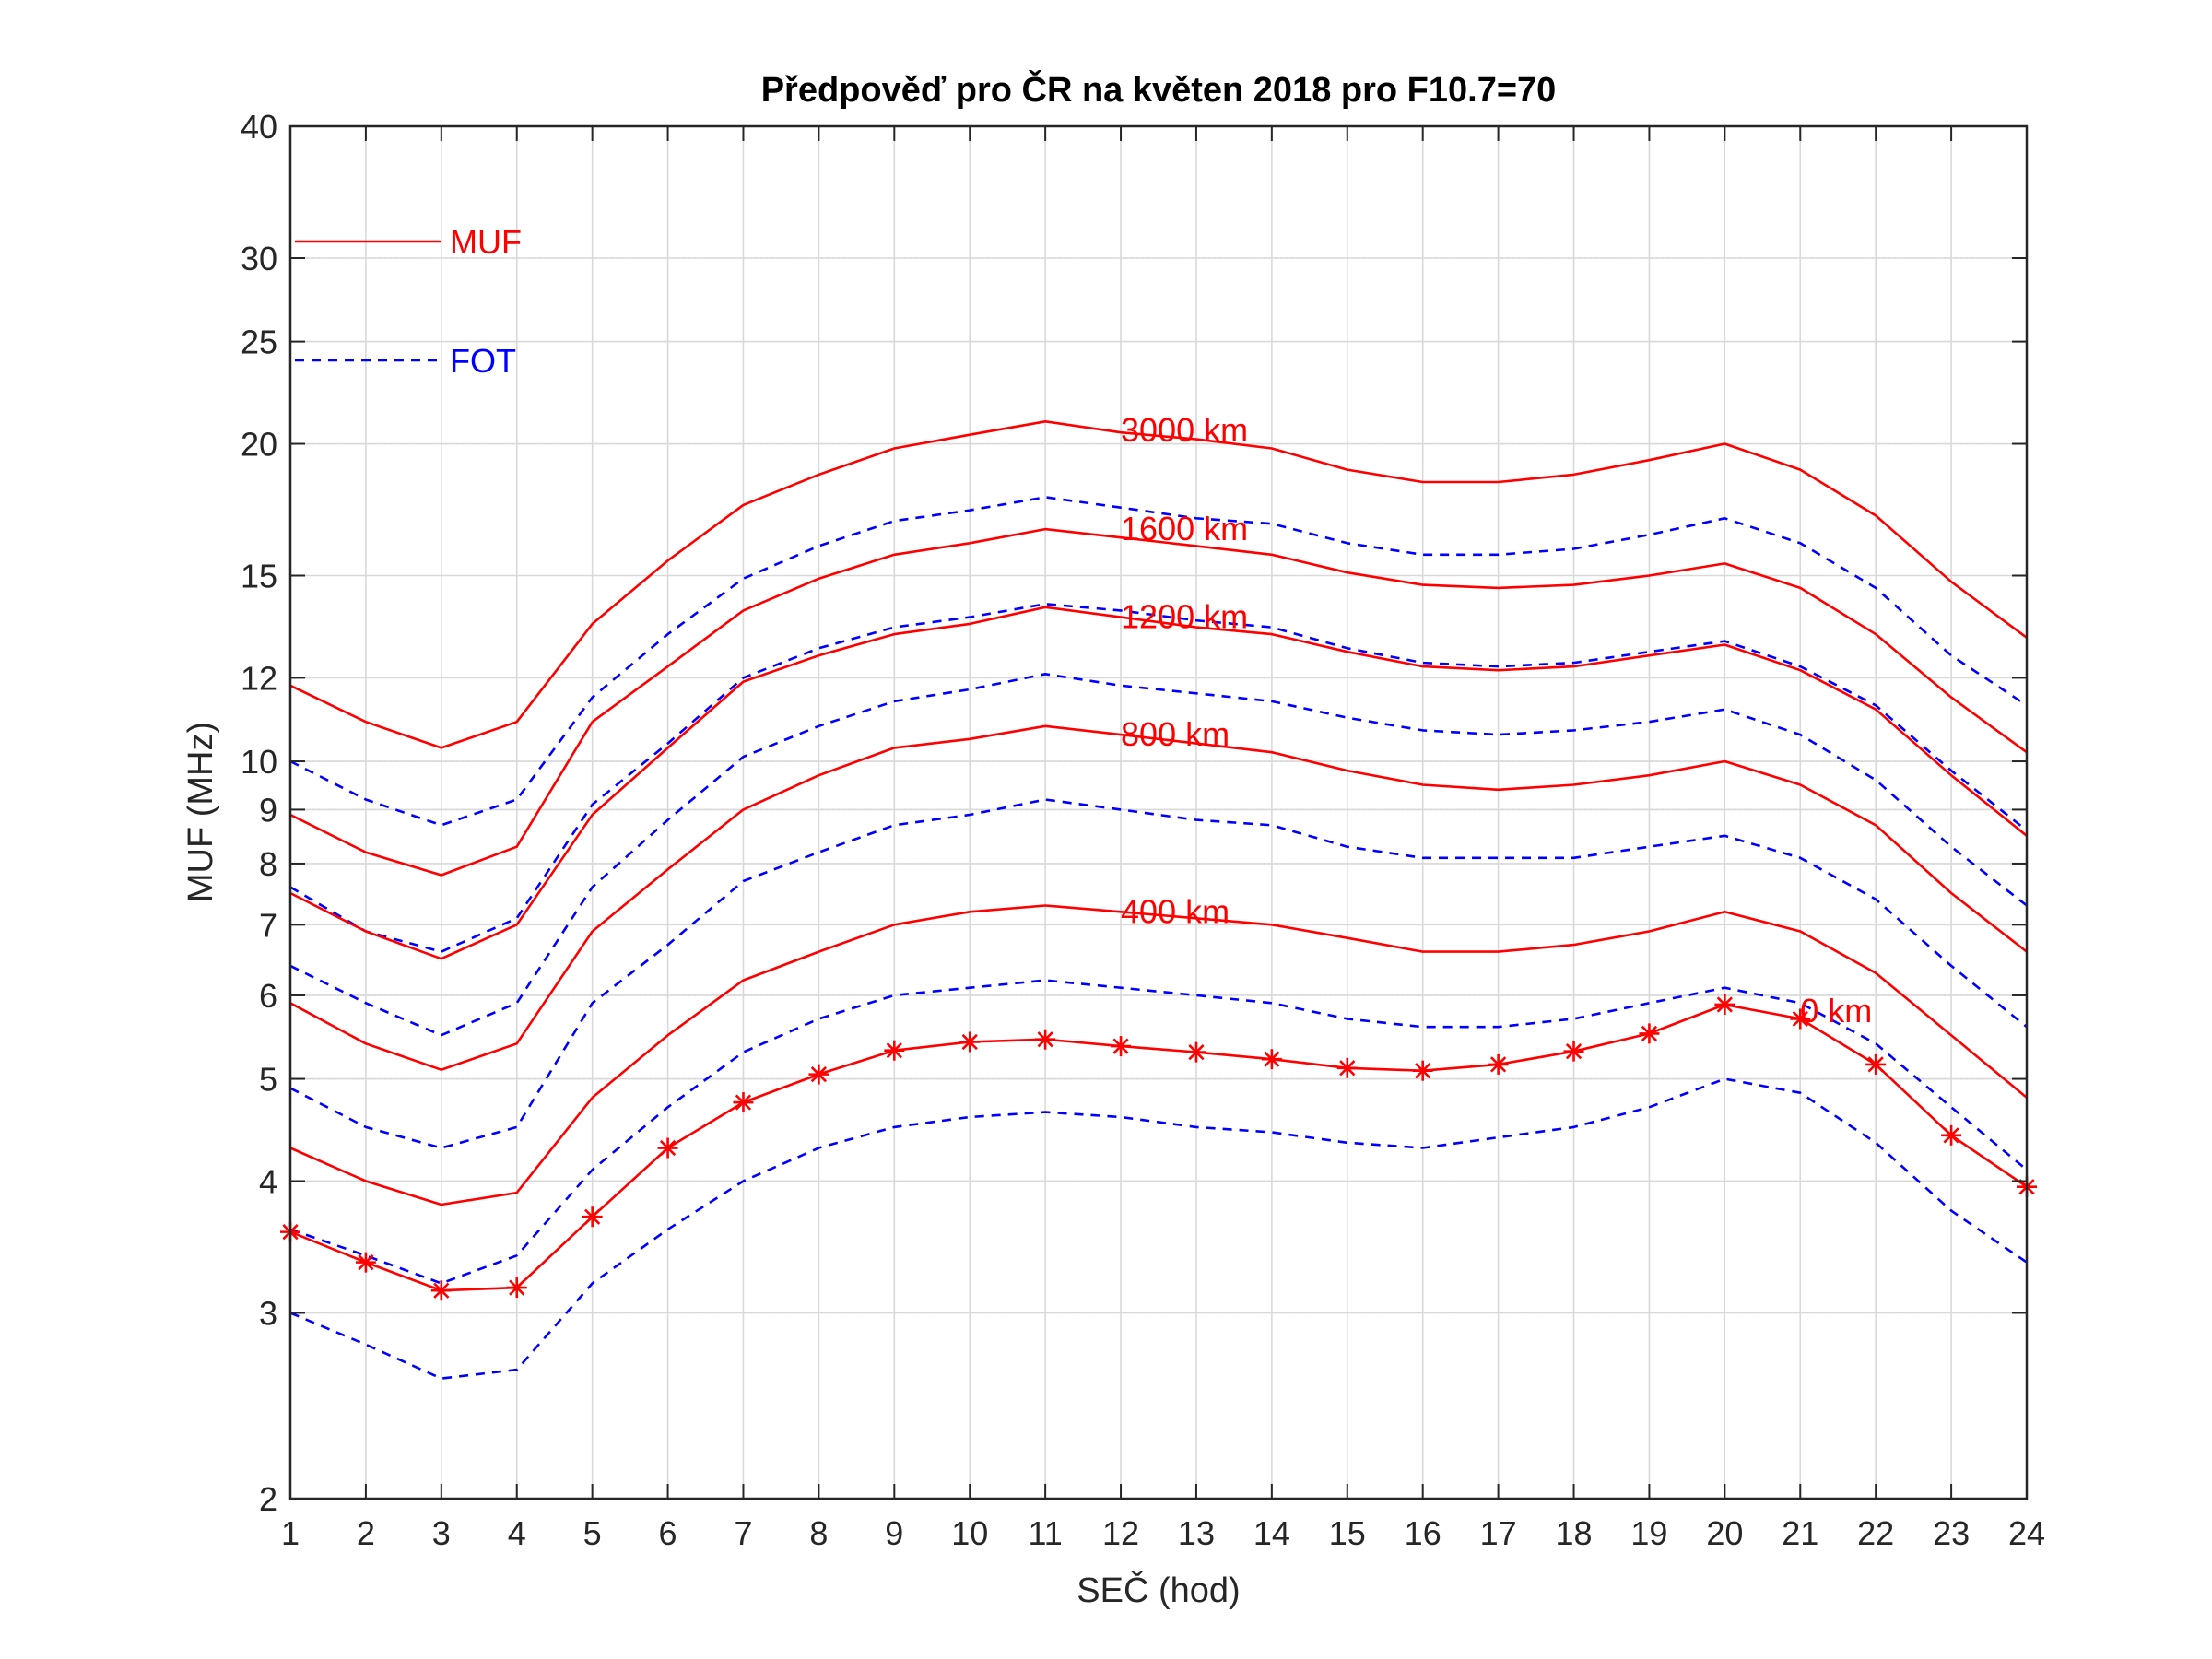  I want to click on annotations: 3000 km 1600 km 1200 km 800 km 400 km 0 km, so click(1496, 720).